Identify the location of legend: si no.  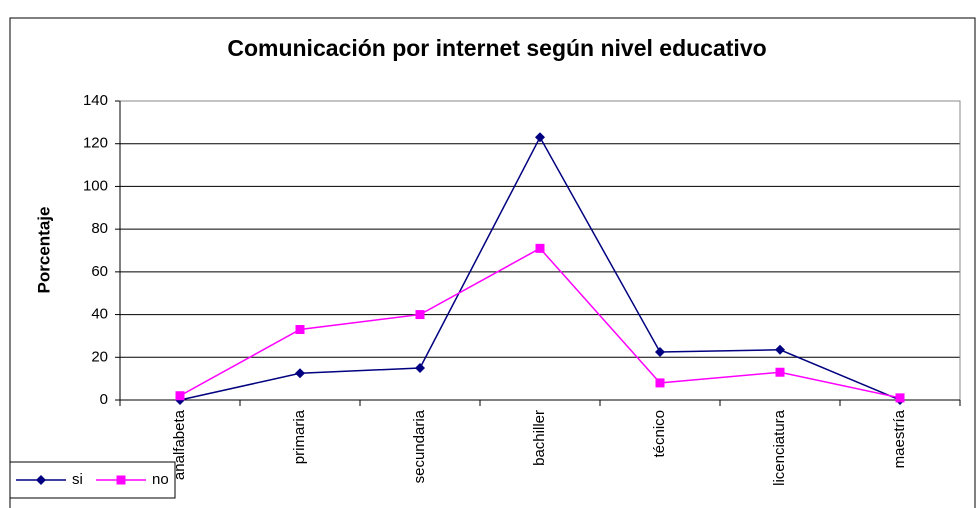
(93, 480).